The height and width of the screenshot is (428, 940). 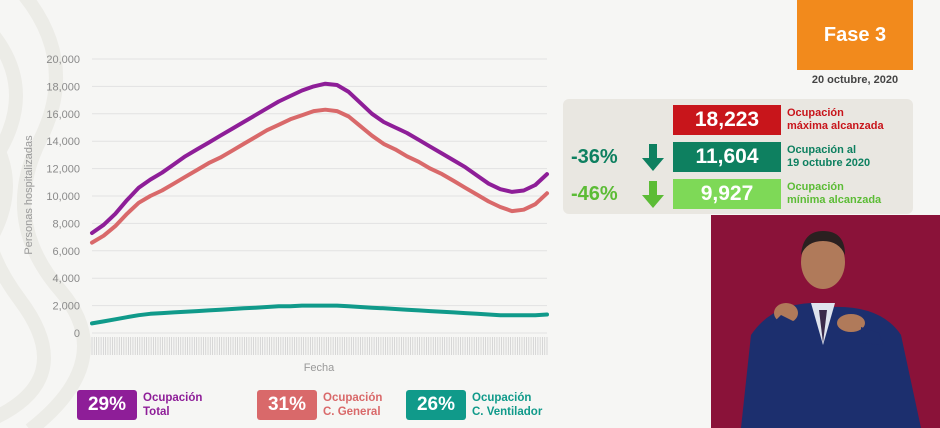 What do you see at coordinates (63, 115) in the screenshot?
I see `y-tick-label: 16,000` at bounding box center [63, 115].